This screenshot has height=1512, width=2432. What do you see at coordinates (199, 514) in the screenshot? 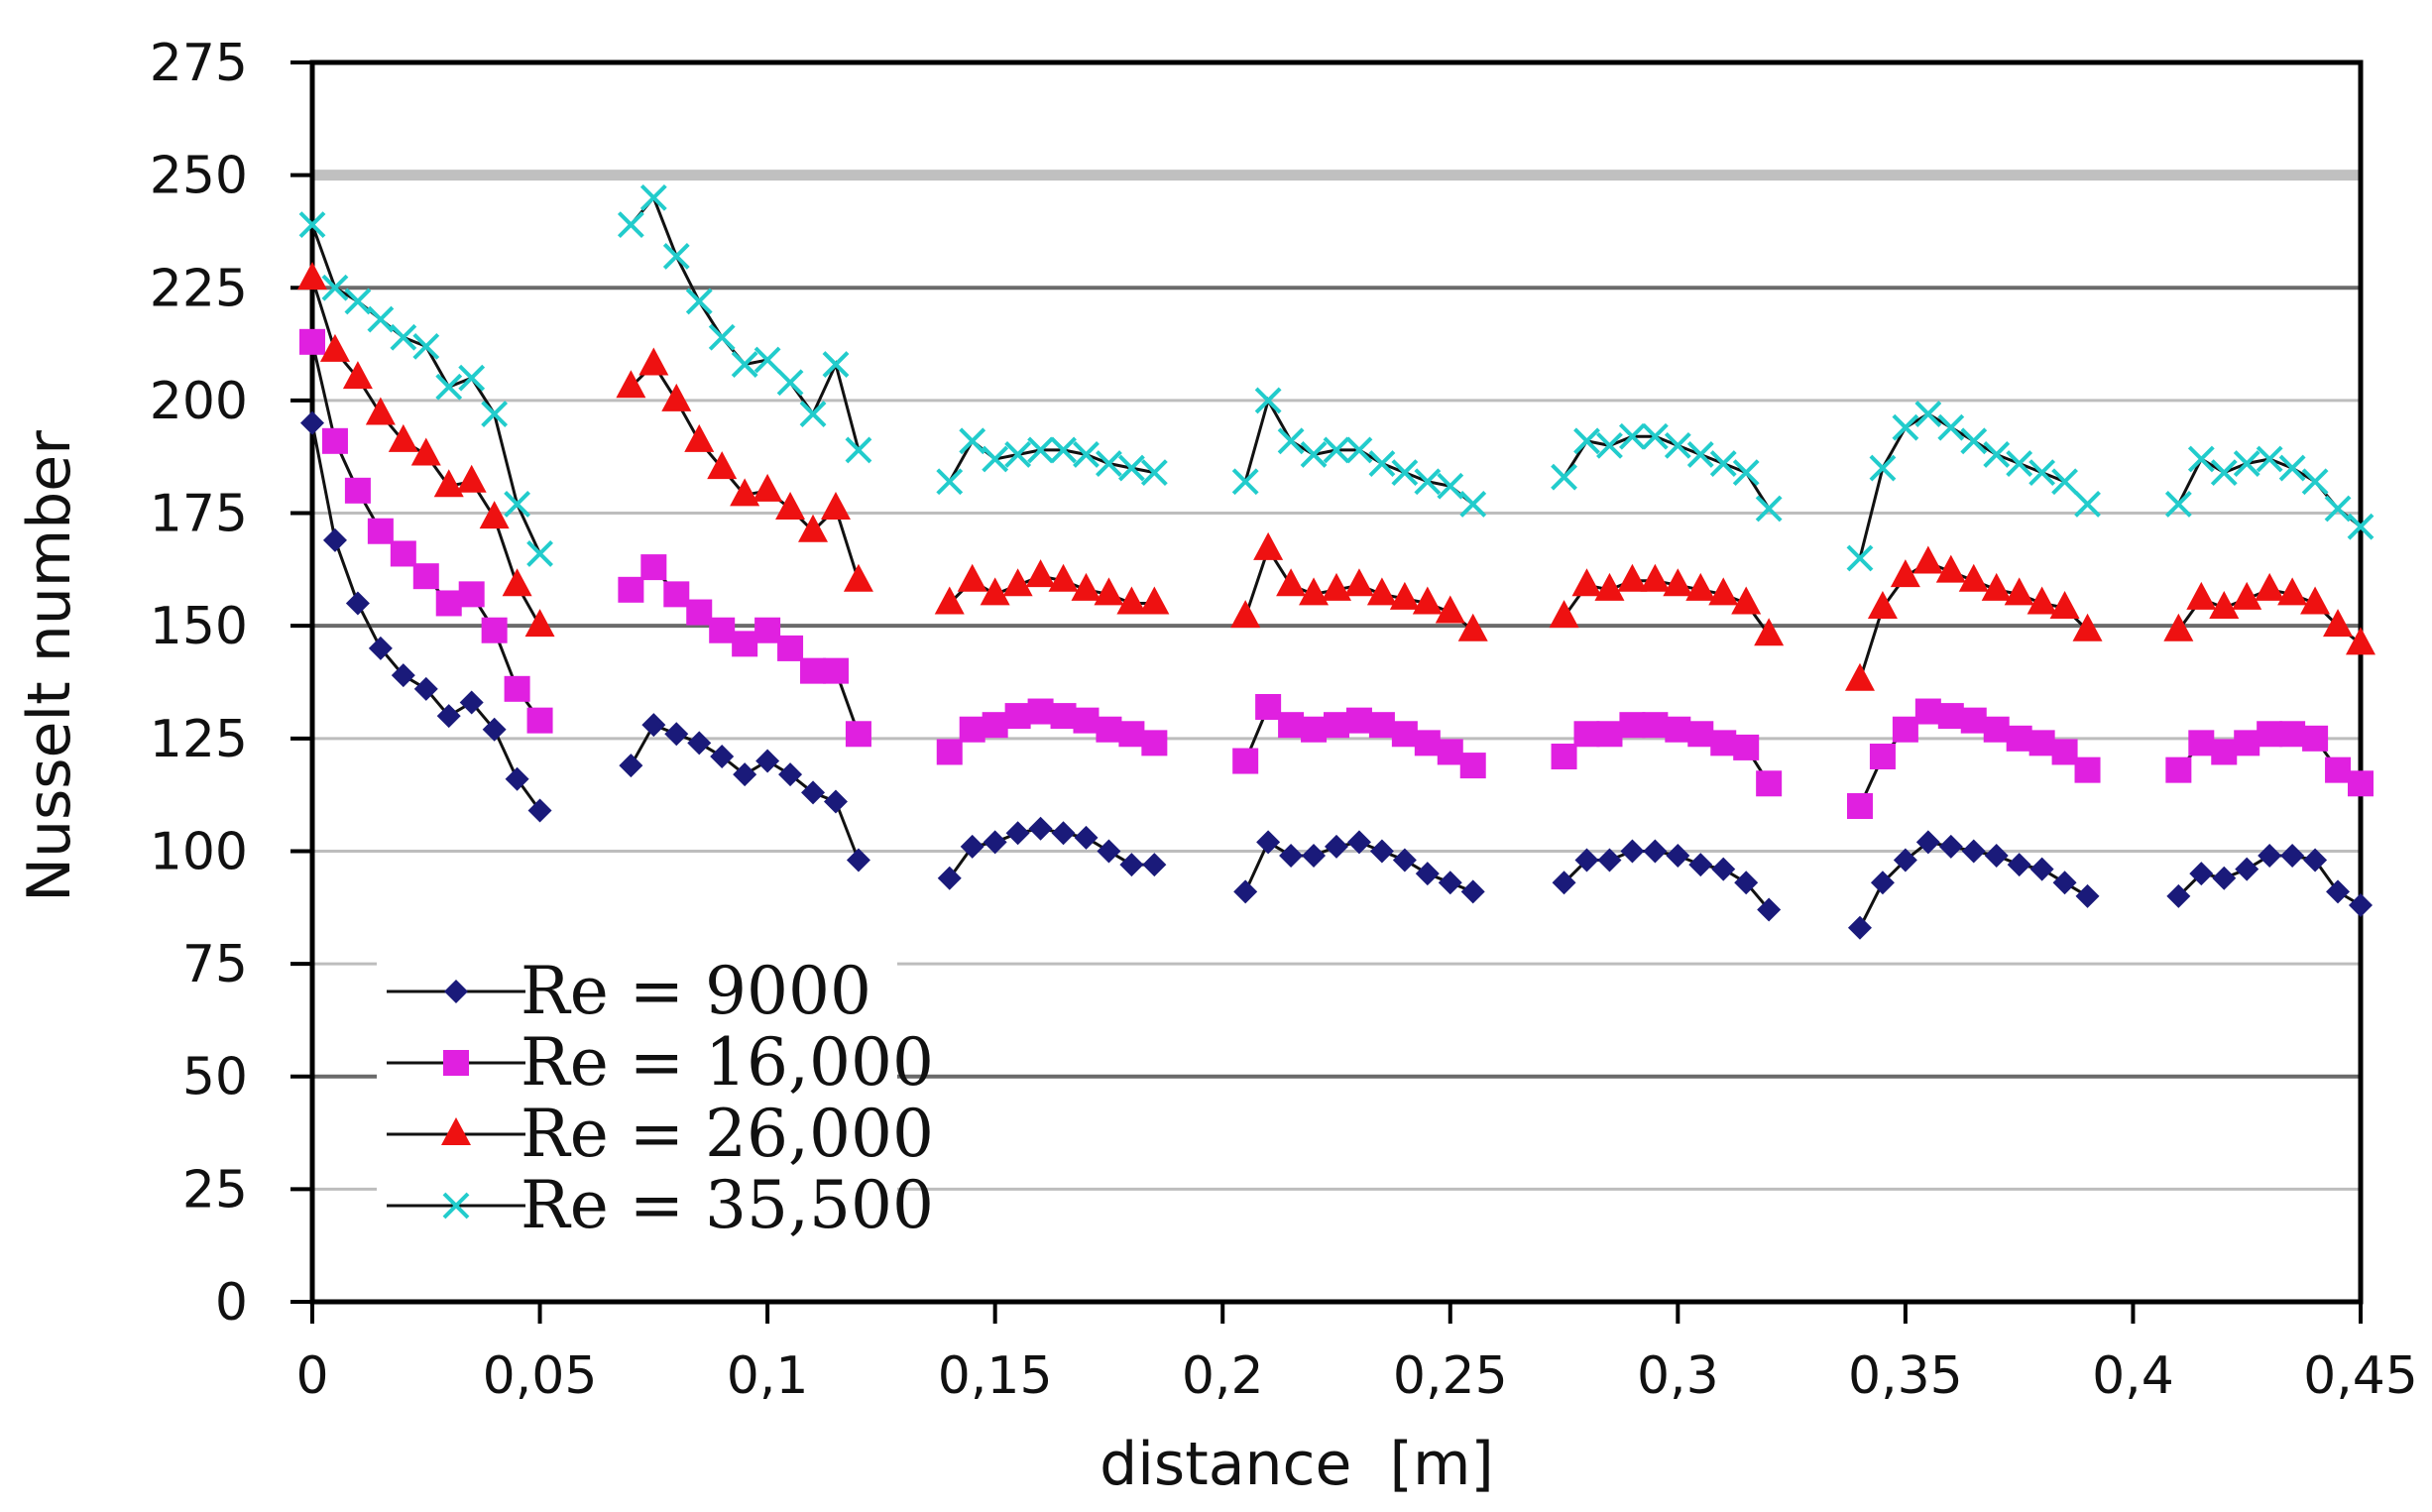
I see `y-tick-label: 175` at bounding box center [199, 514].